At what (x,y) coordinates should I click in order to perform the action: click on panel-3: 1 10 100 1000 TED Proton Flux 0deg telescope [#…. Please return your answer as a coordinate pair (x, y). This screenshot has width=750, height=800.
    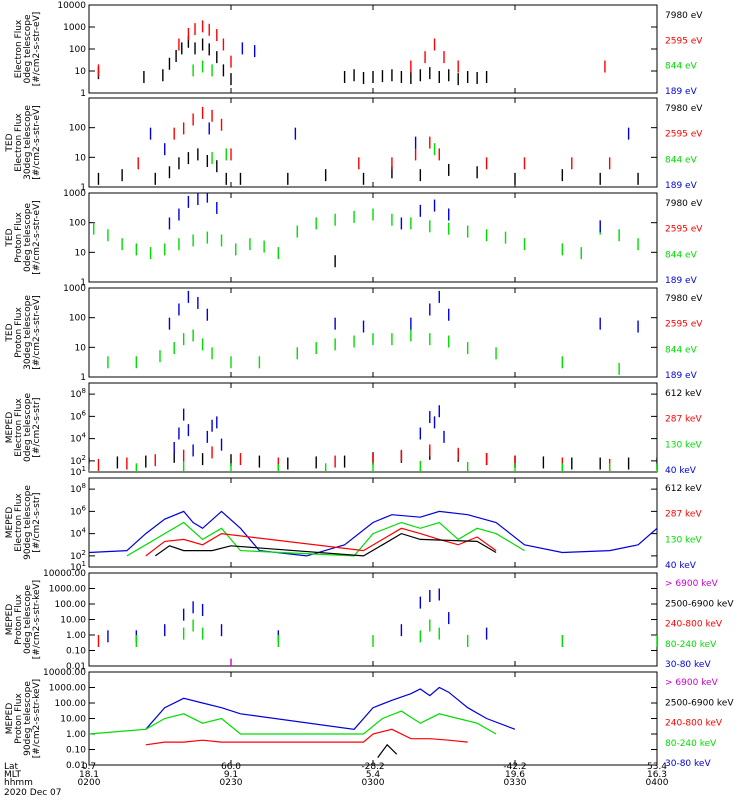
    Looking at the image, I should click on (354, 238).